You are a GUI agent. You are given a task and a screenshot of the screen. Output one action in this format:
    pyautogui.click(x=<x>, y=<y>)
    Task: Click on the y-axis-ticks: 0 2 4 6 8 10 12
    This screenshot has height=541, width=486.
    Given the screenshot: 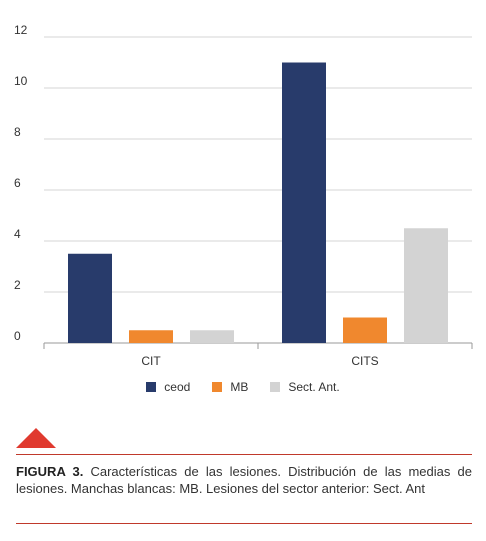 What is the action you would take?
    pyautogui.click(x=21, y=183)
    